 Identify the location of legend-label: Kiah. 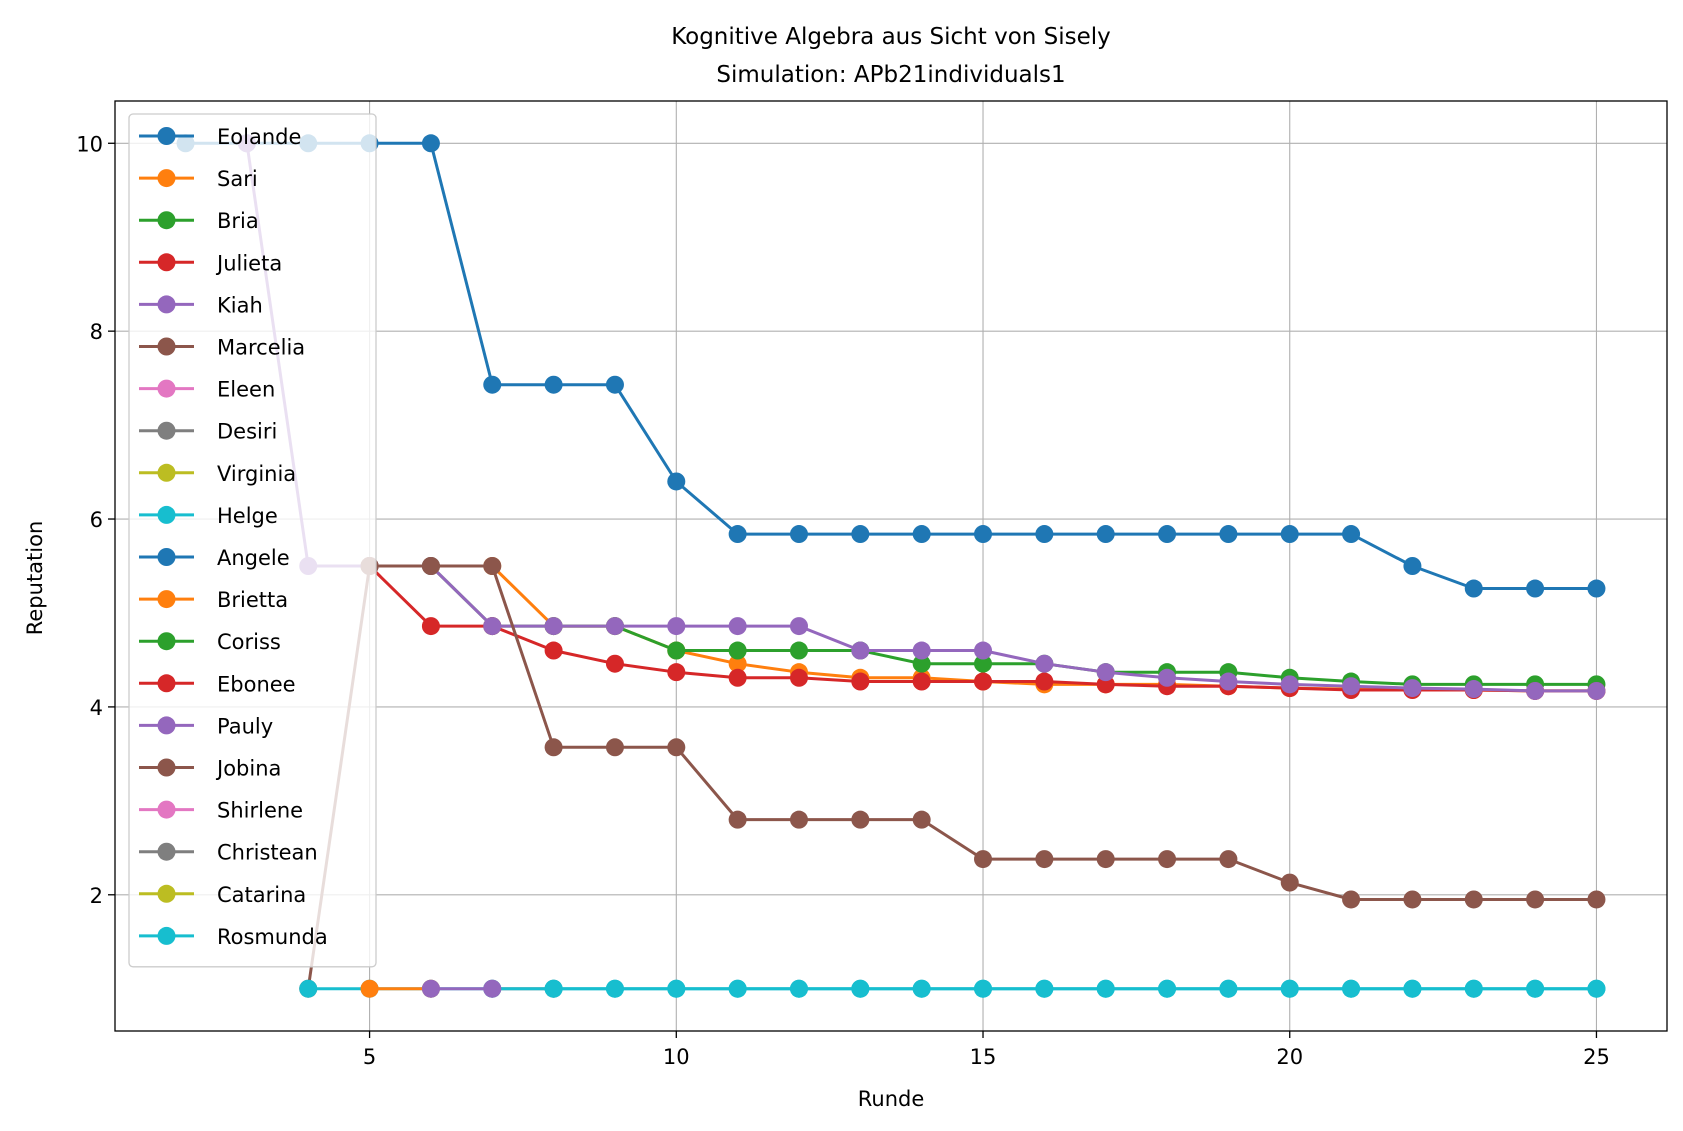
(240, 305).